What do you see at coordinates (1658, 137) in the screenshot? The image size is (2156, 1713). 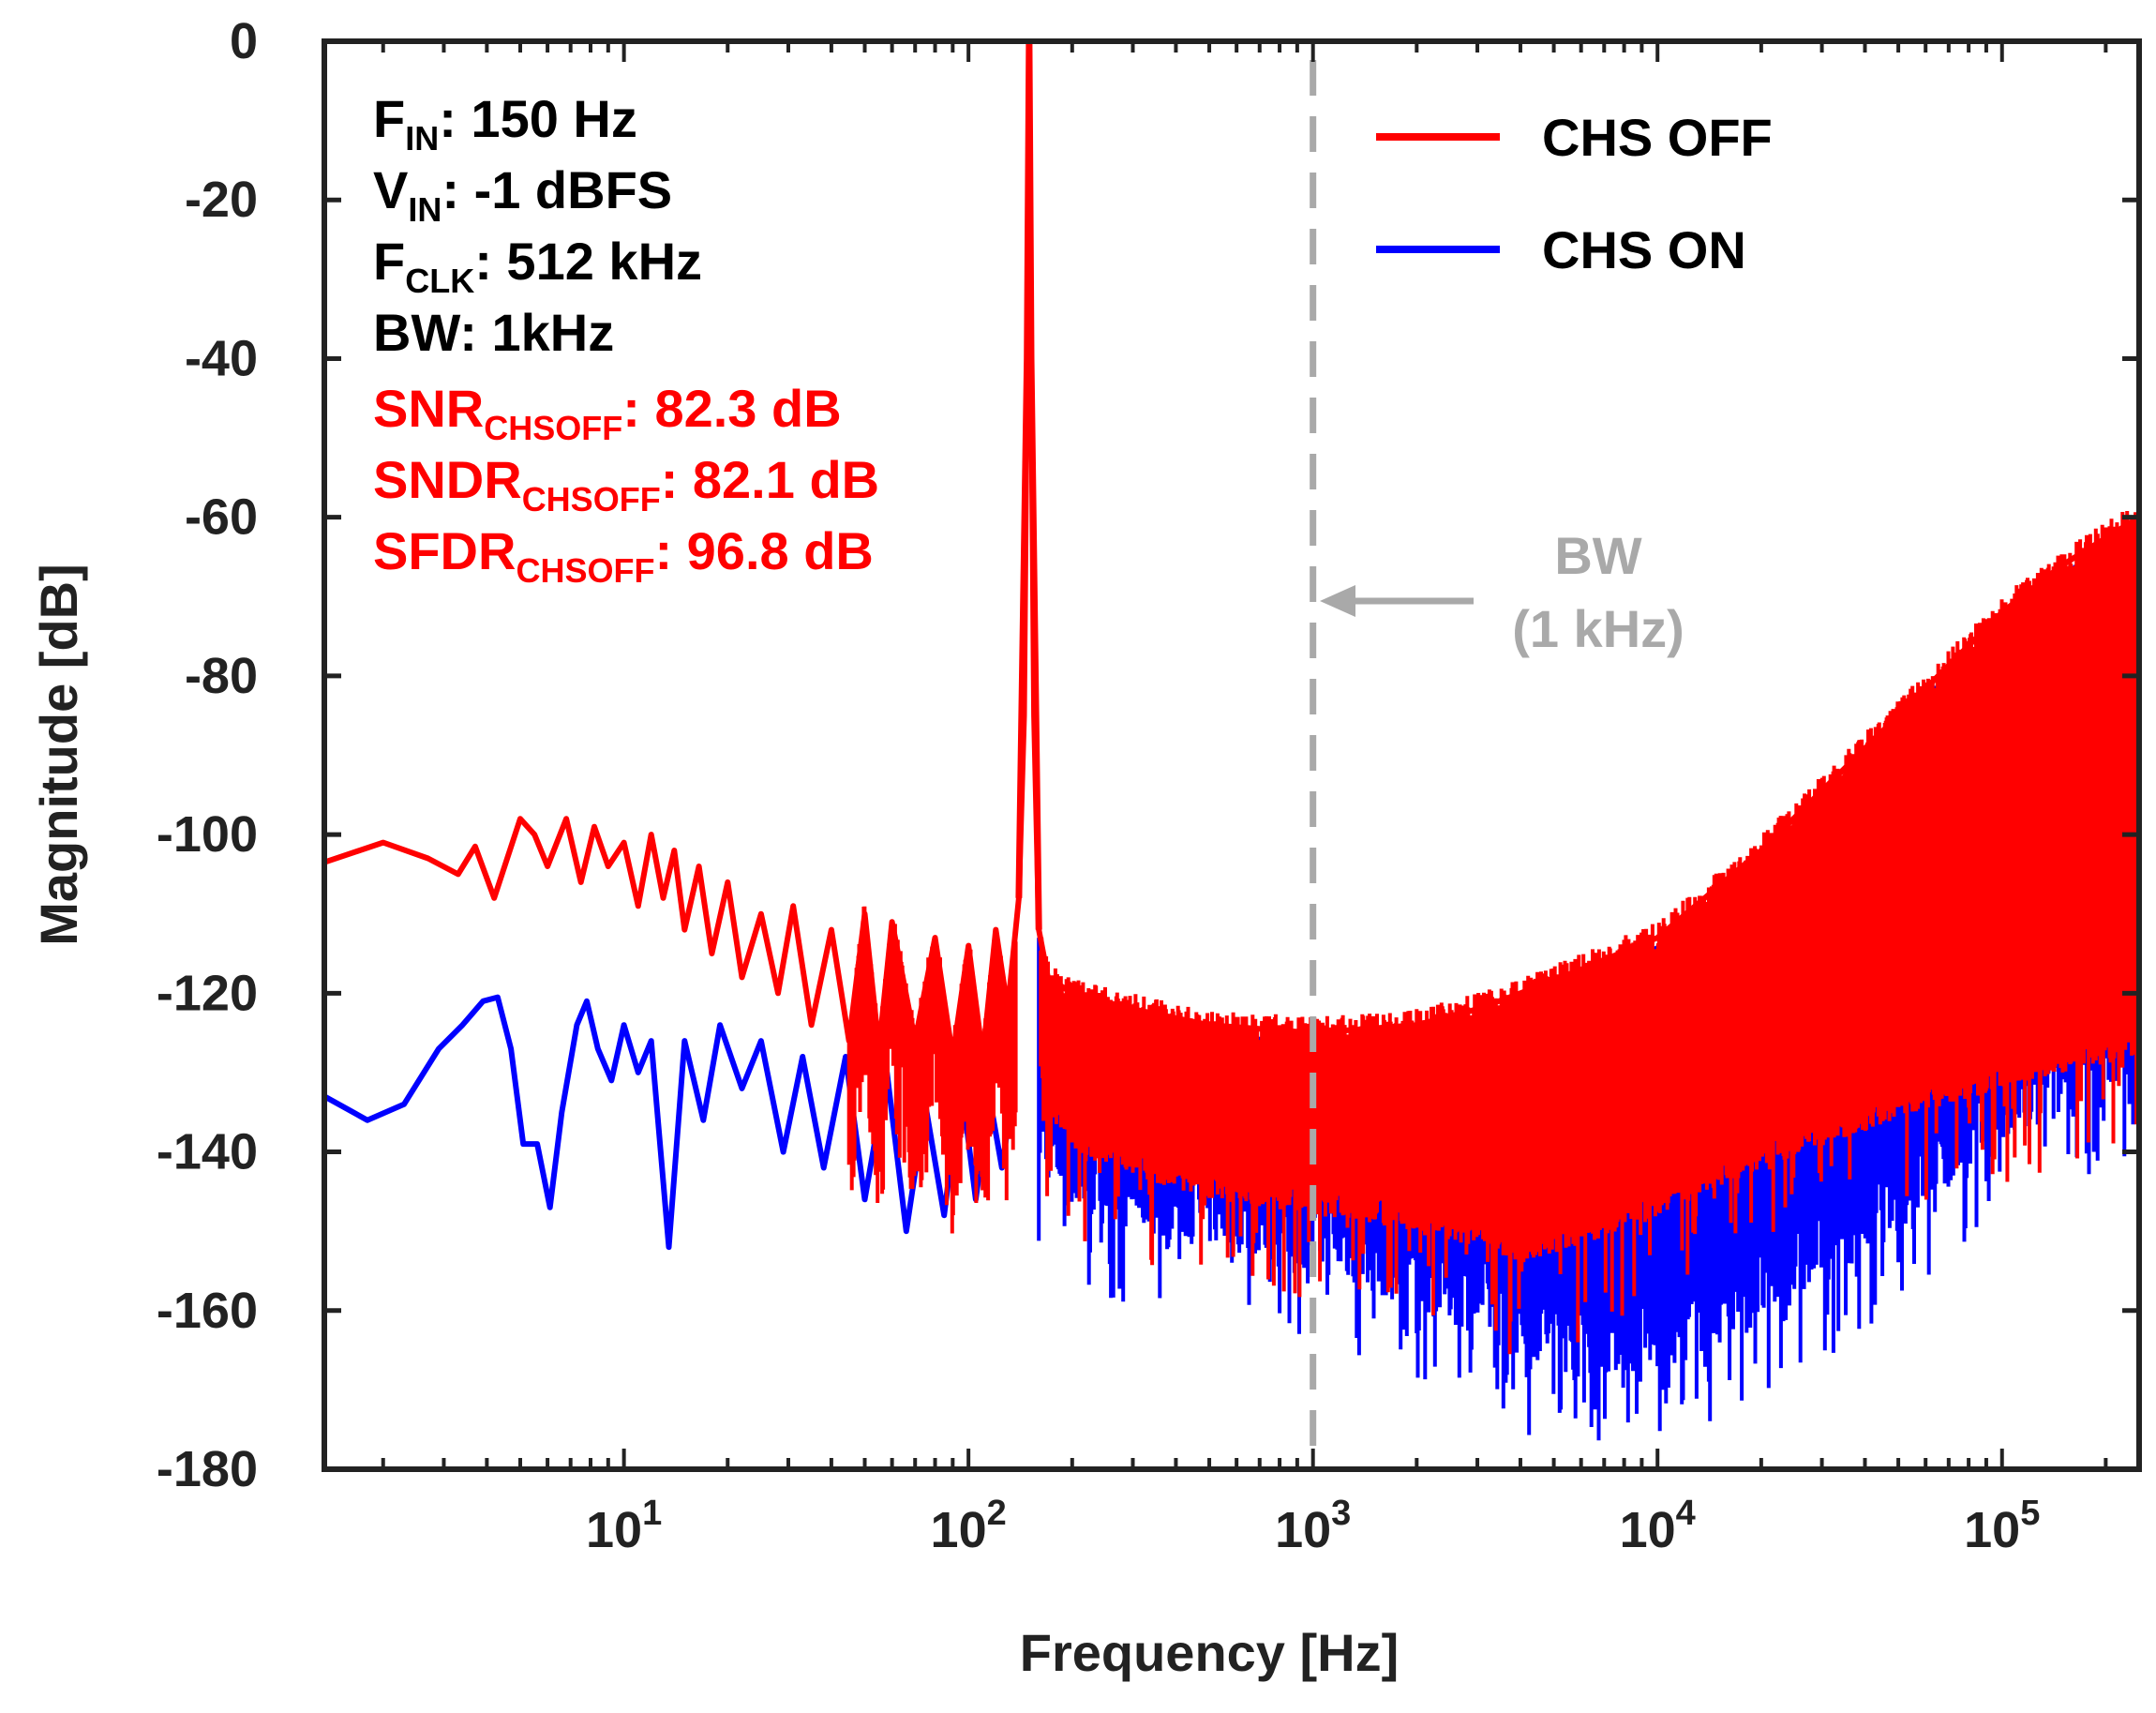 I see `legend-label-chs-off: CHS OFF` at bounding box center [1658, 137].